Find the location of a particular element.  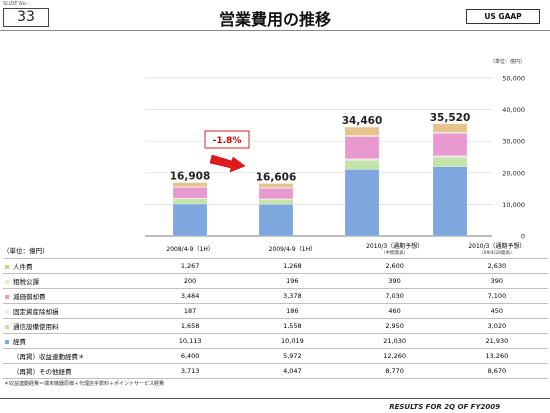

column-header-label: 2009/4-9（1H） is located at coordinates (292, 249).